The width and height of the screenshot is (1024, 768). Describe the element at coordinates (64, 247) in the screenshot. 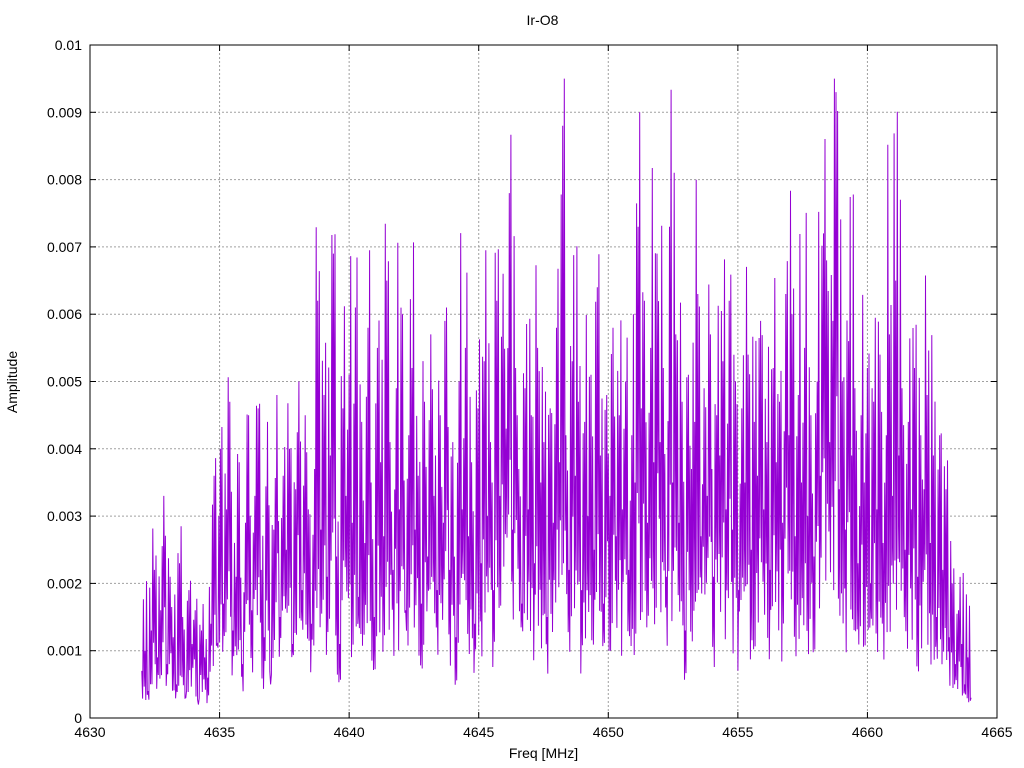

I see `y-tick-label: 0.007` at that location.